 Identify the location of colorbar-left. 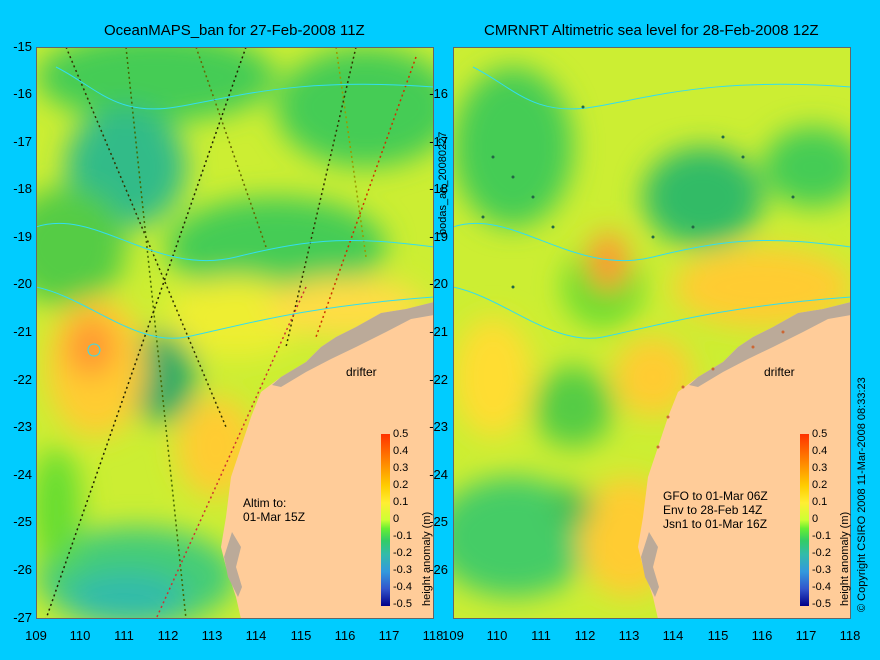
(385, 520).